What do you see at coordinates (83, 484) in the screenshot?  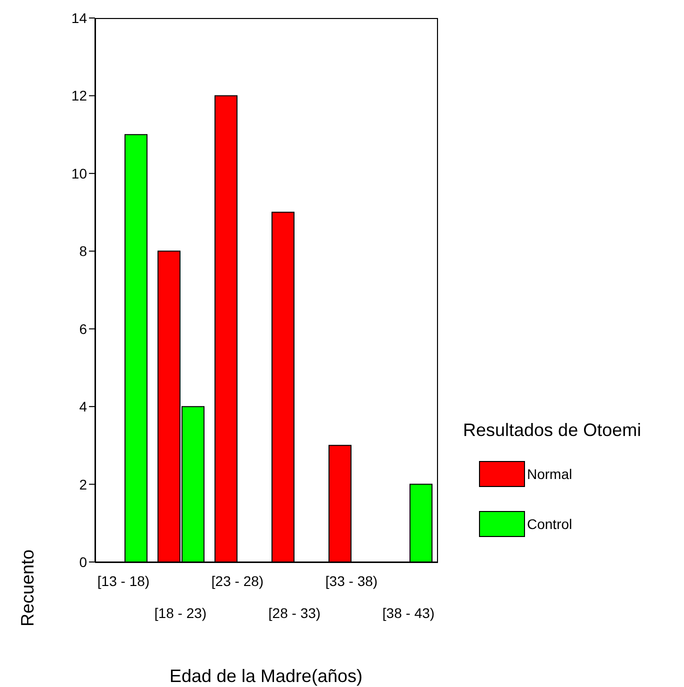 I see `y-tick-label: 2` at bounding box center [83, 484].